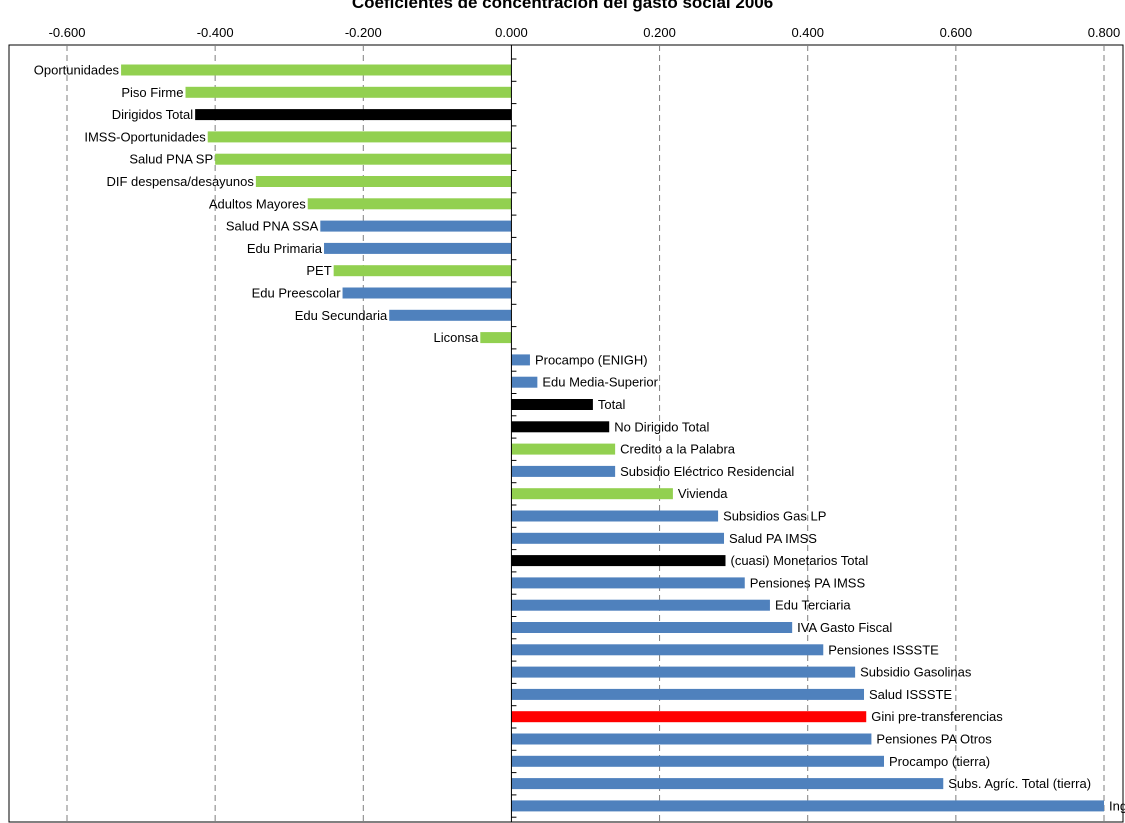 This screenshot has width=1125, height=823. I want to click on x-tick-label: -0.600, so click(67, 32).